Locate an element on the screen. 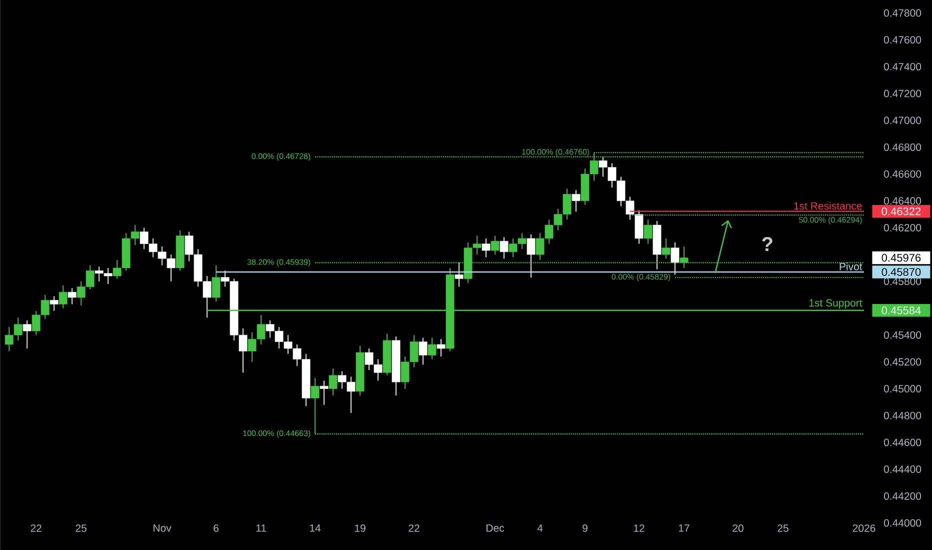 The width and height of the screenshot is (932, 550). y-tick-label: 0.46800 is located at coordinates (903, 147).